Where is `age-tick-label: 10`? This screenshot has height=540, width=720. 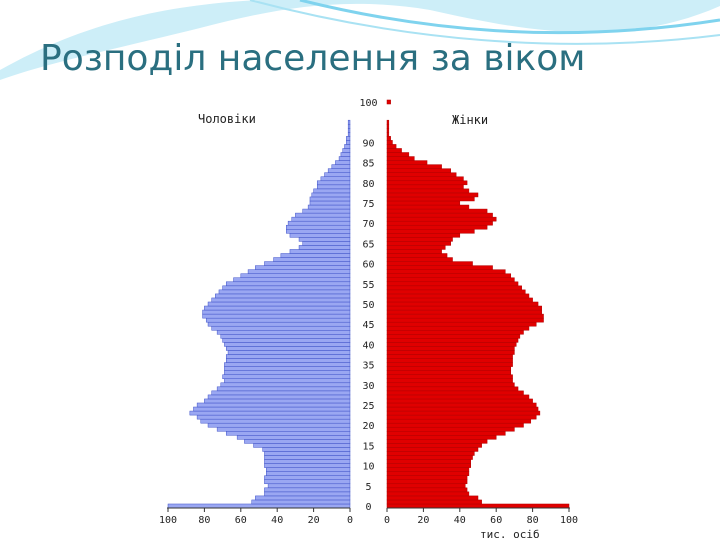
age-tick-label: 10 is located at coordinates (368, 467).